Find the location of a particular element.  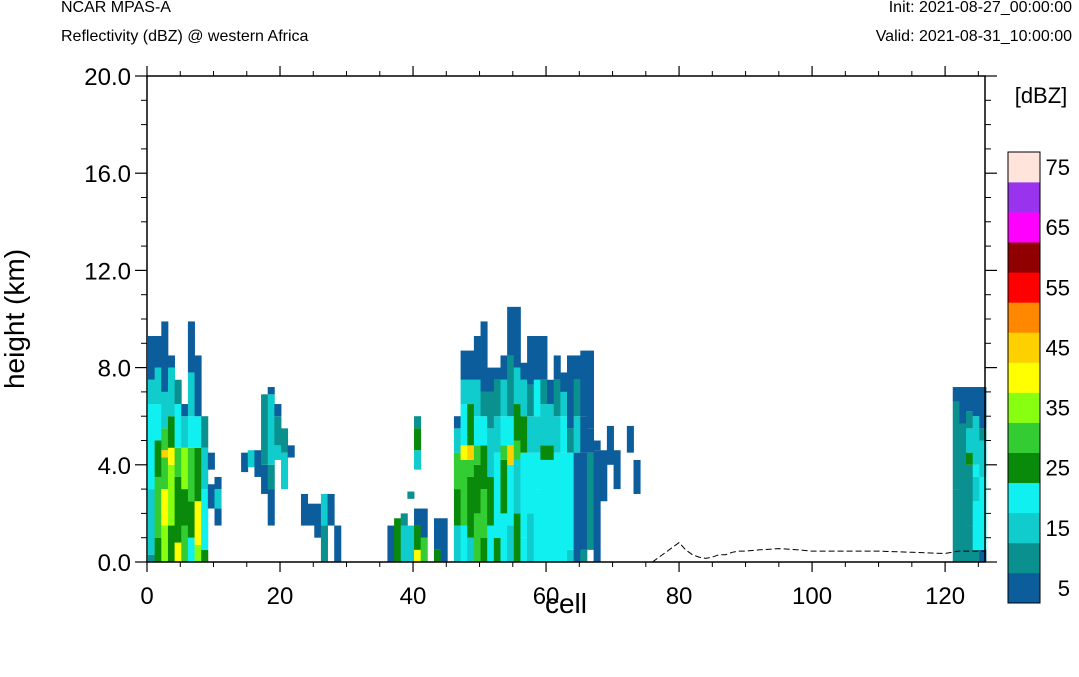

x-tick-label-6: 120 is located at coordinates (945, 596).